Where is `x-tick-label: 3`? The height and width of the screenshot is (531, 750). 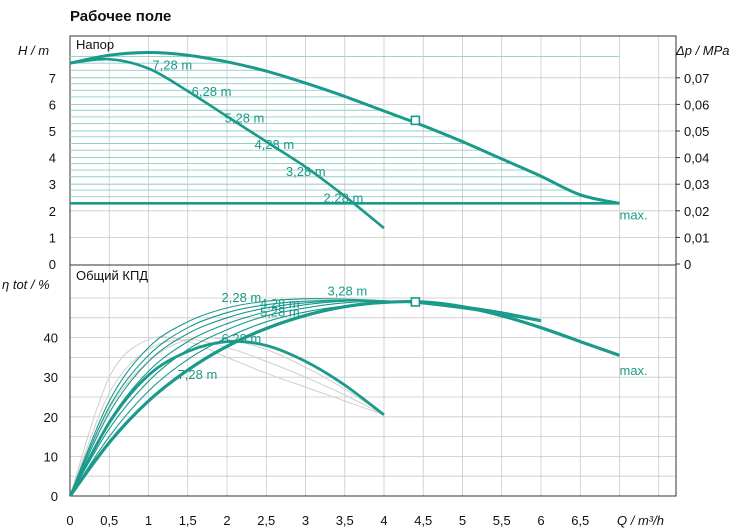
x-tick-label: 3 is located at coordinates (305, 520).